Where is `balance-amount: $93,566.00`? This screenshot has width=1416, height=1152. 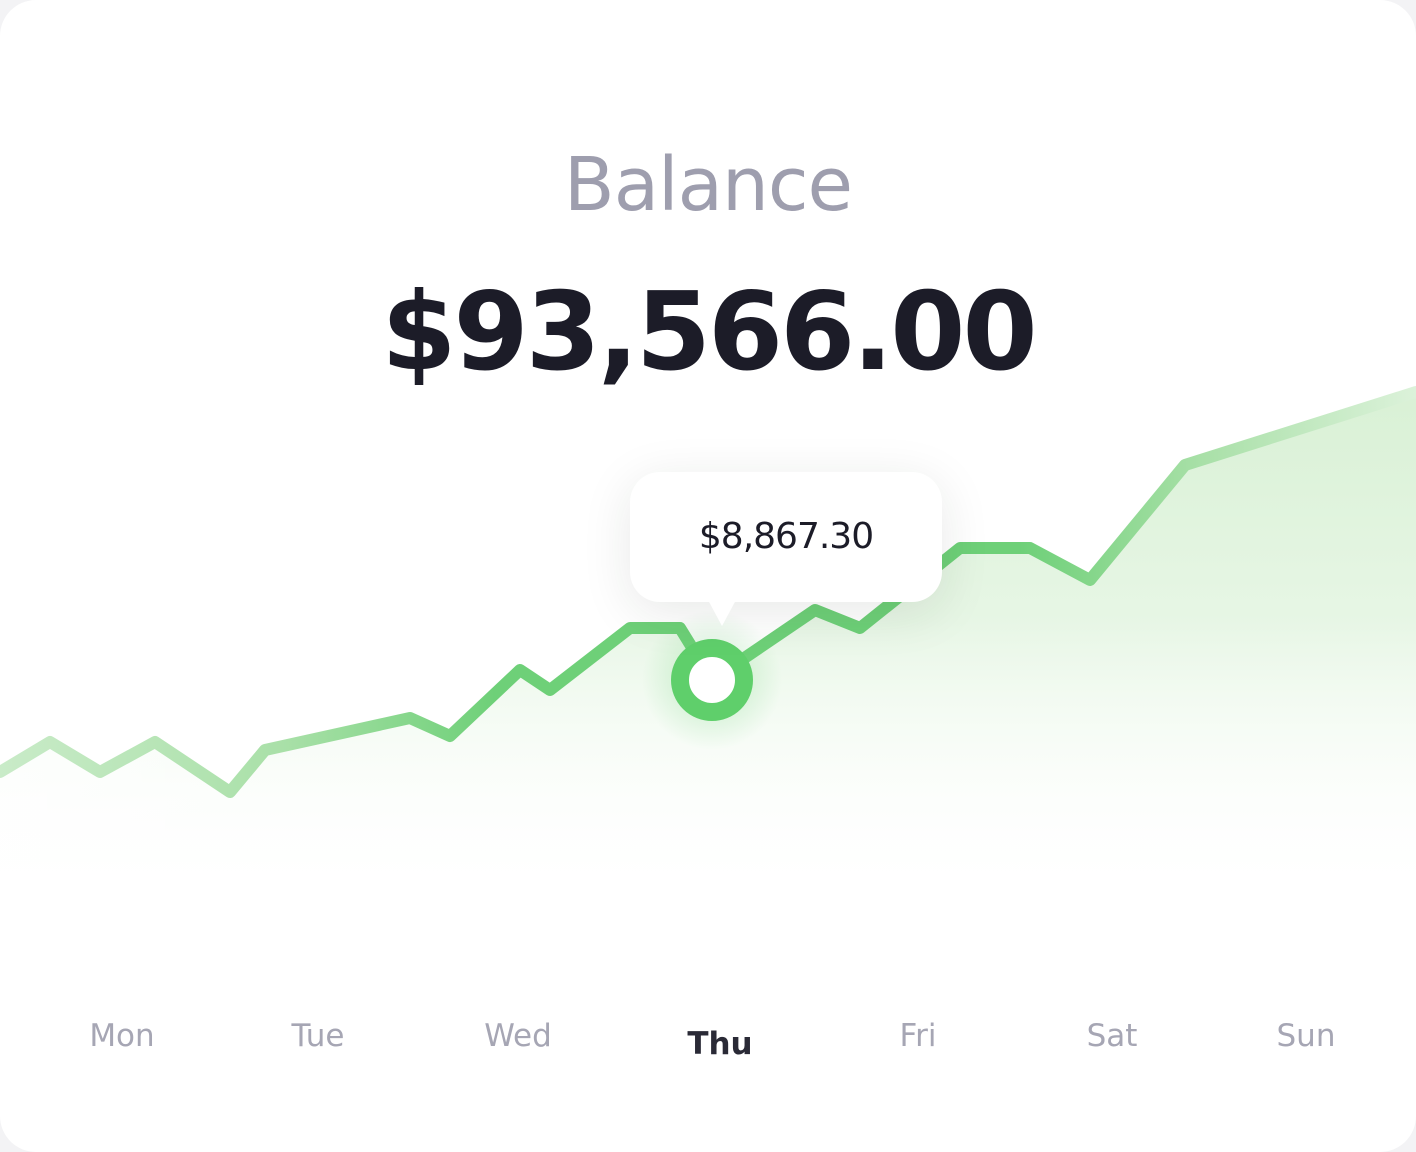 balance-amount: $93,566.00 is located at coordinates (709, 332).